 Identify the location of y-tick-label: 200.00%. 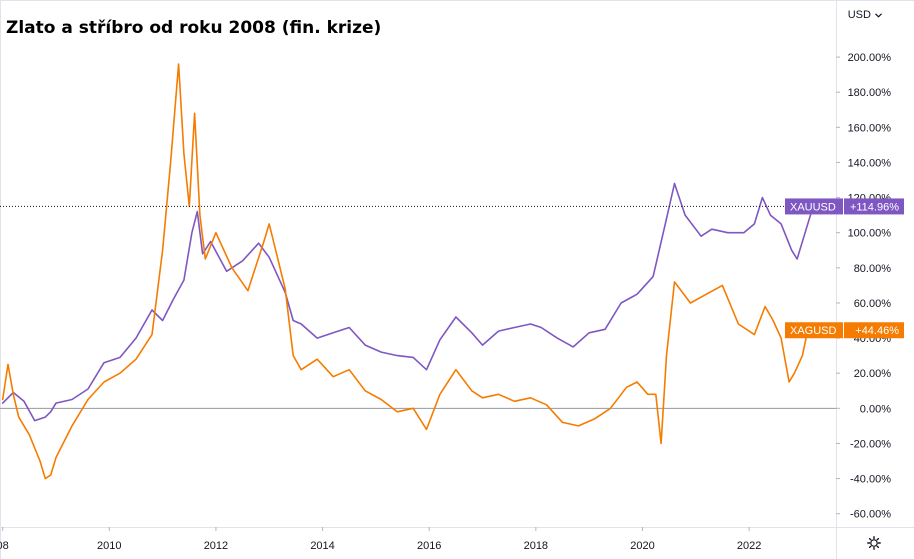
(870, 58).